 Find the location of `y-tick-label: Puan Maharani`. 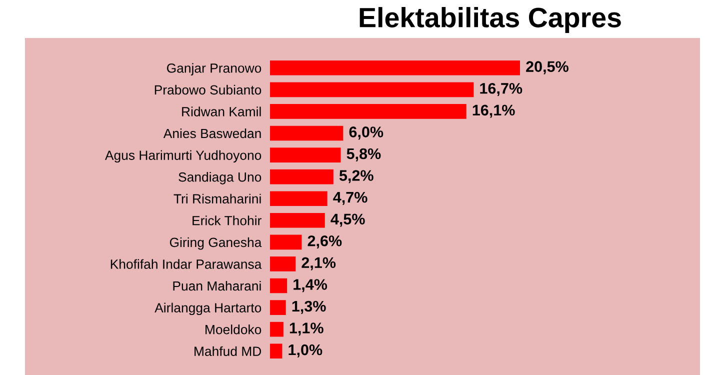

y-tick-label: Puan Maharani is located at coordinates (217, 285).